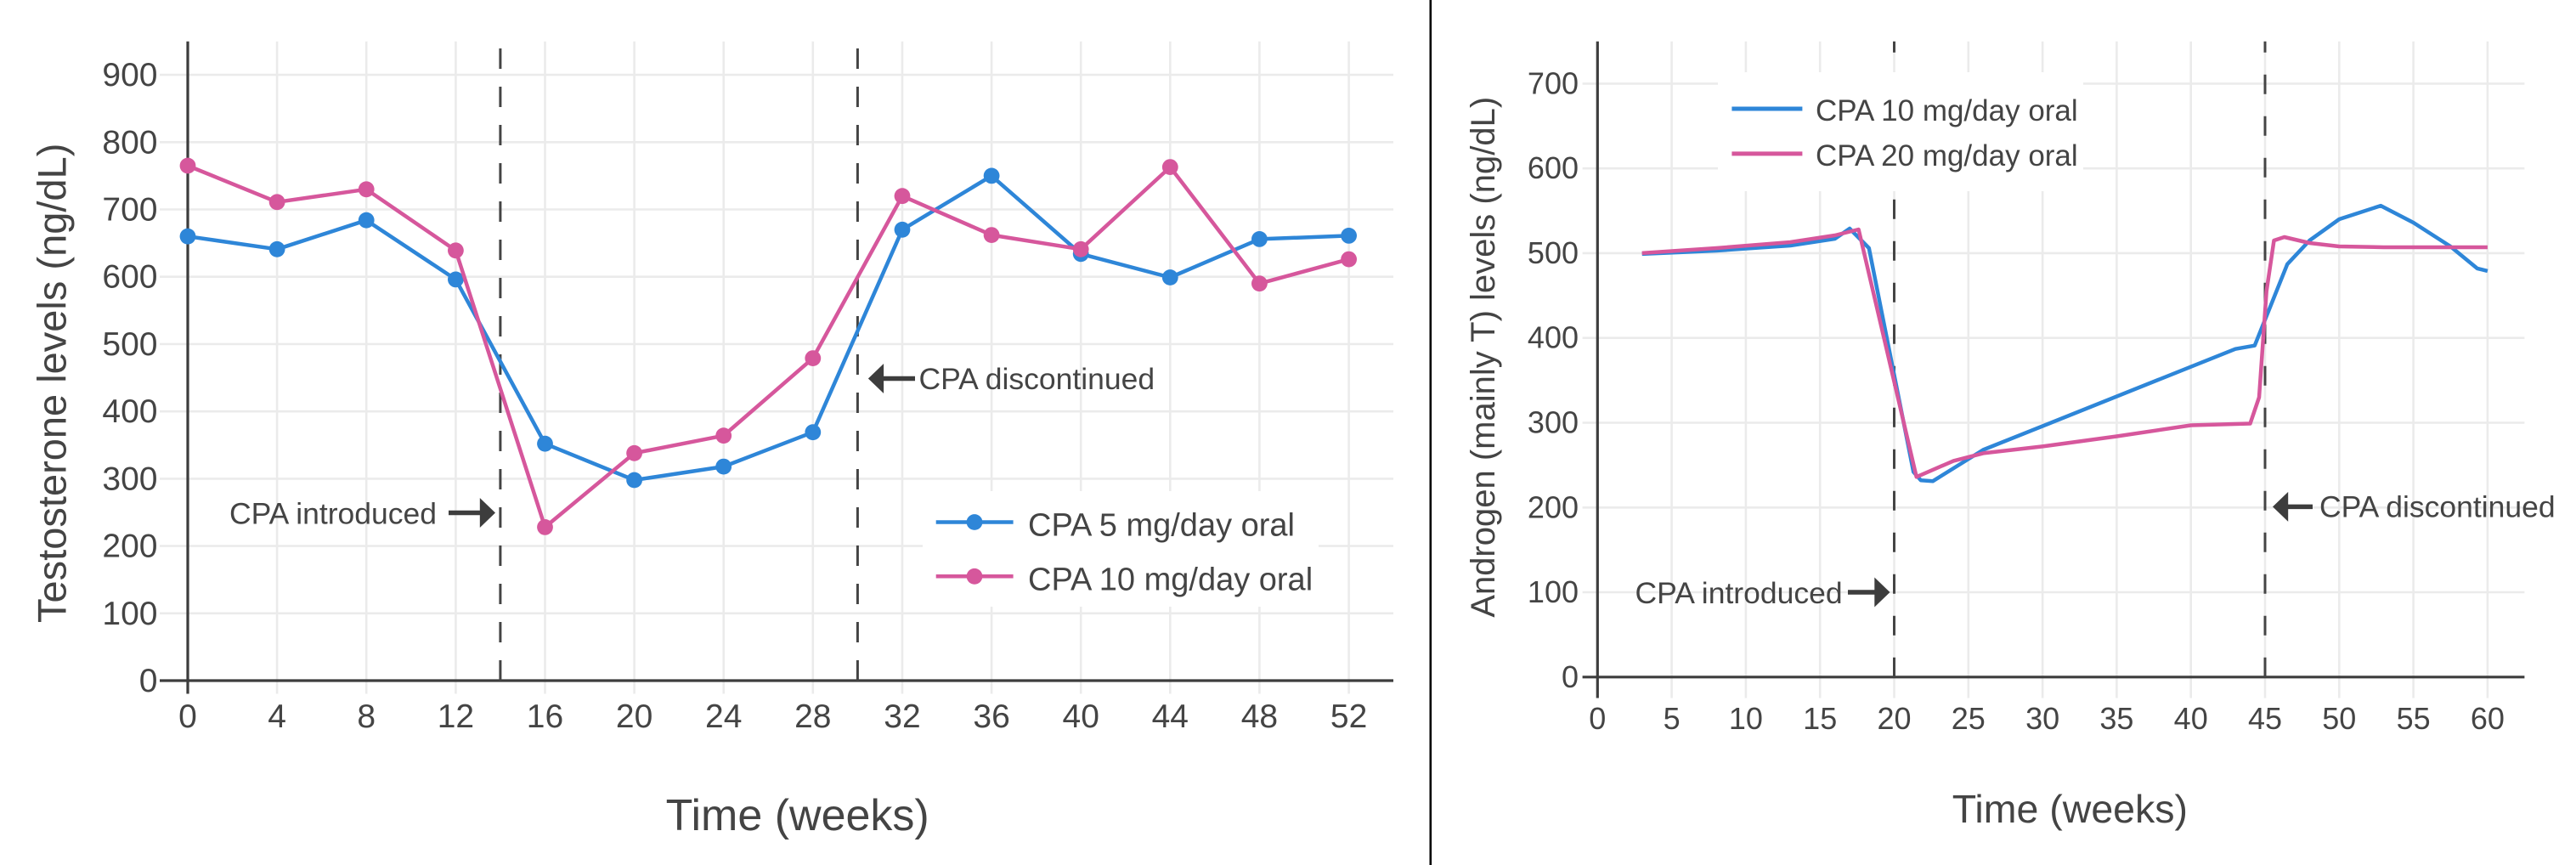 The width and height of the screenshot is (2576, 865). I want to click on svg-text: 55, so click(2414, 718).